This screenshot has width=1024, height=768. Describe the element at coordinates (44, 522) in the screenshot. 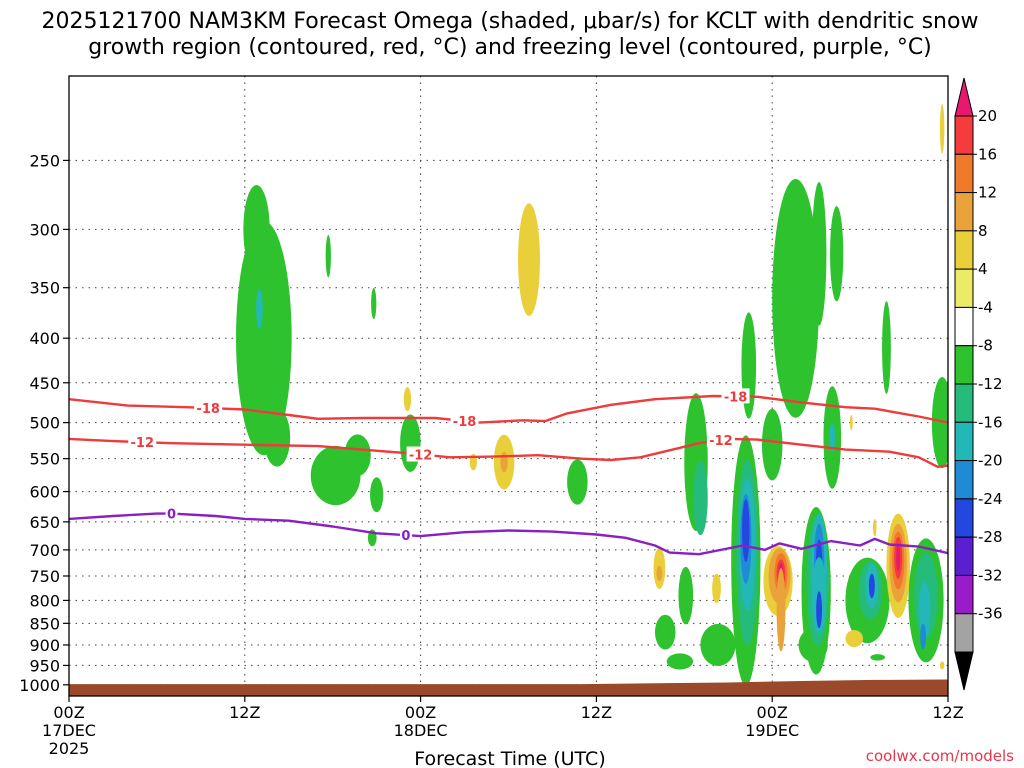

I see `y-tick-label: 650` at that location.